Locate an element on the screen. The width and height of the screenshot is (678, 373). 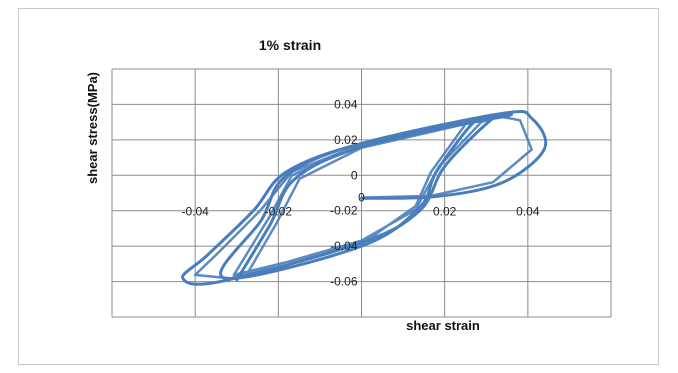
x-tick-label-0: -0.04 is located at coordinates (195, 211).